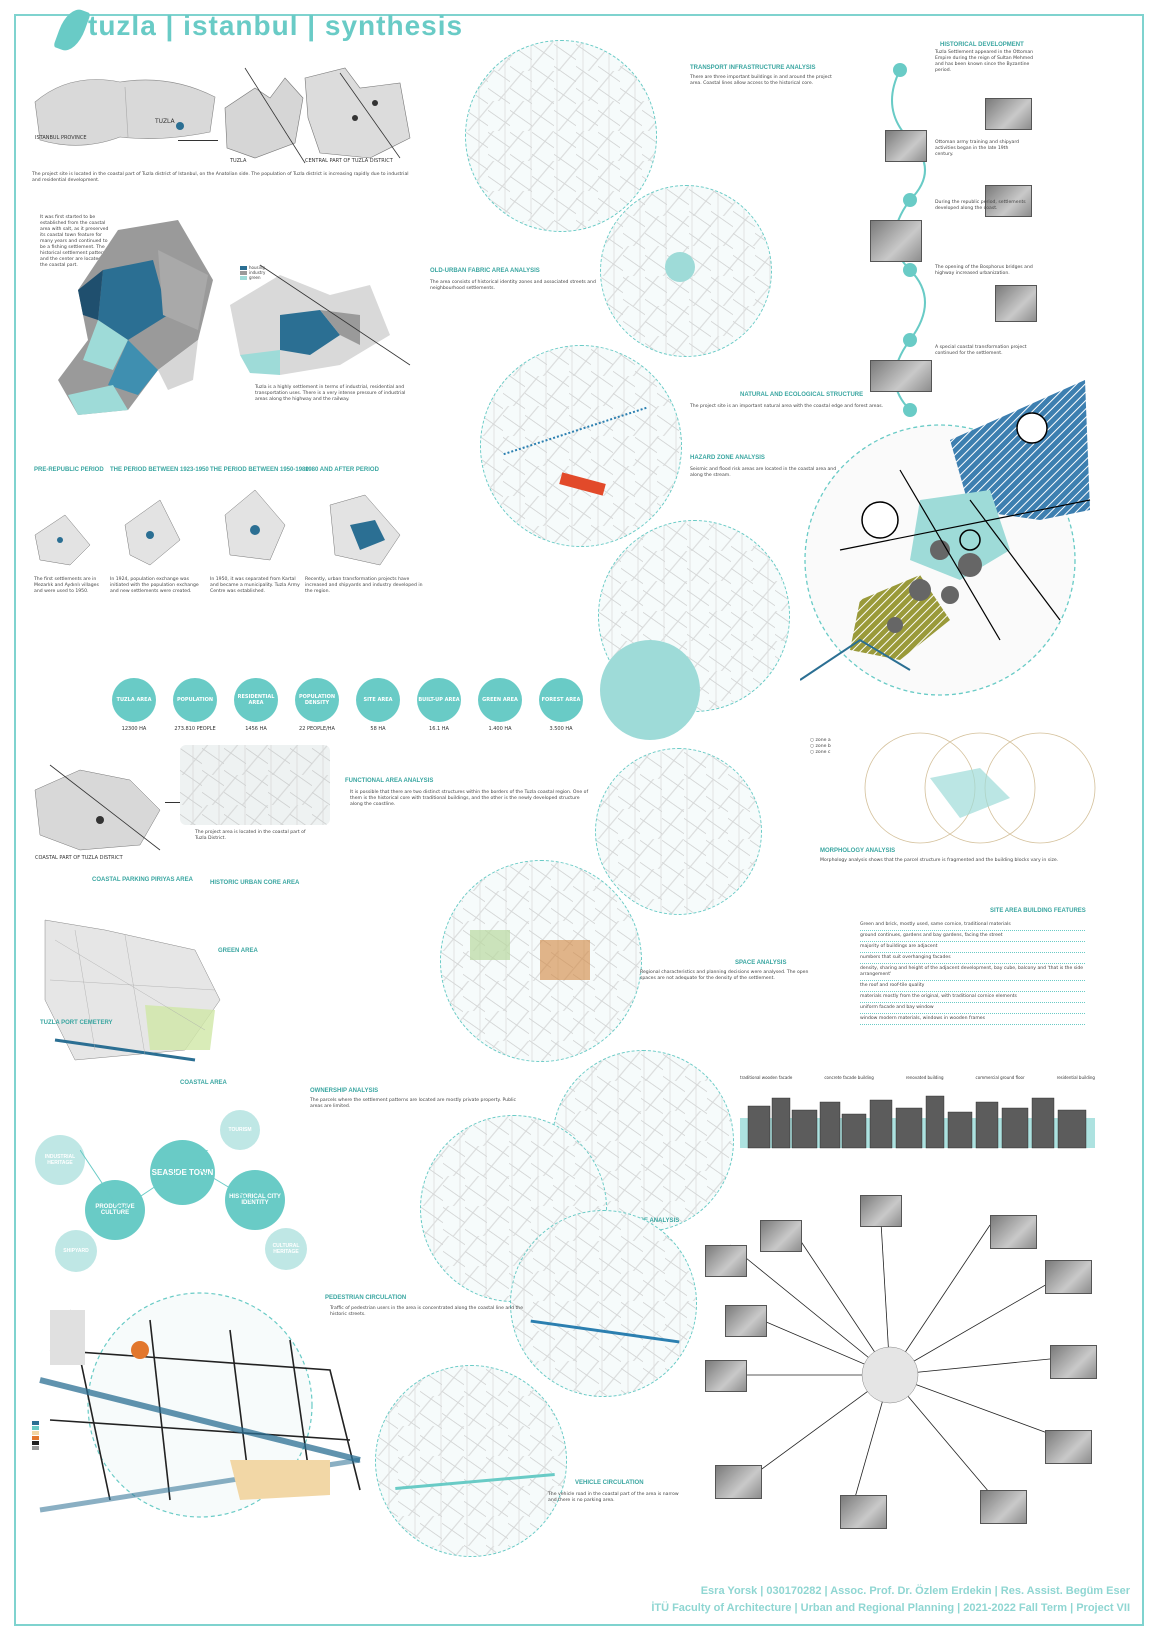 The height and width of the screenshot is (1640, 1160). I want to click on stat-value: 1456 HA, so click(256, 729).